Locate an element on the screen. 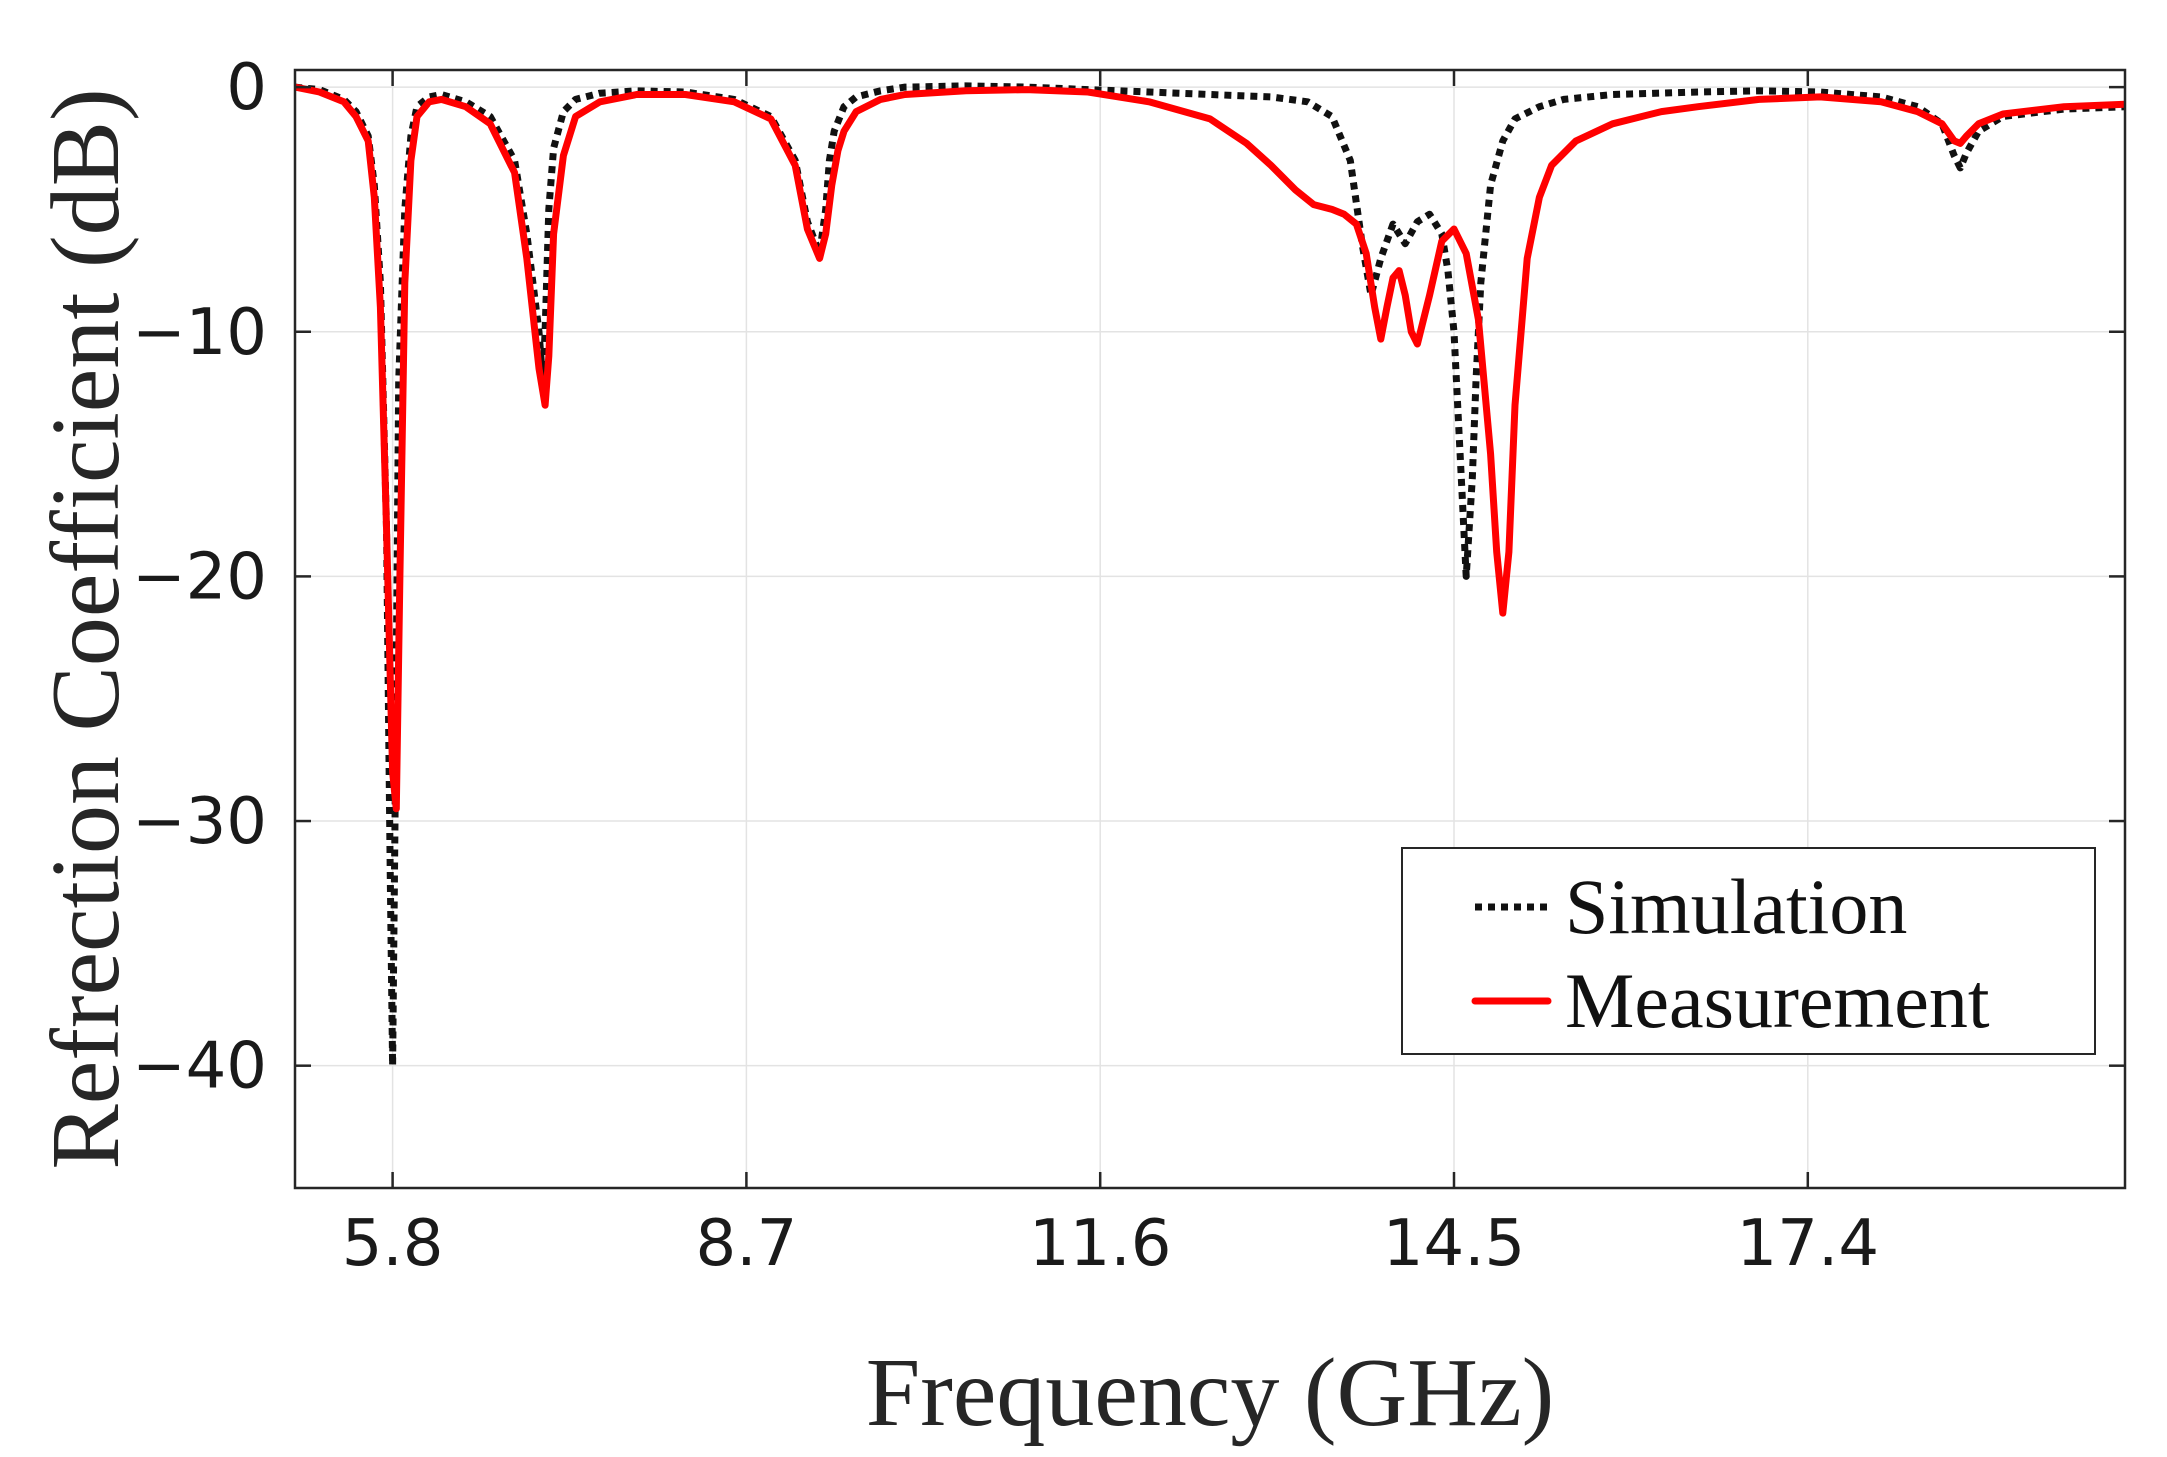 Image resolution: width=2167 pixels, height=1457 pixels. y-tick-label: −30 is located at coordinates (199, 822).